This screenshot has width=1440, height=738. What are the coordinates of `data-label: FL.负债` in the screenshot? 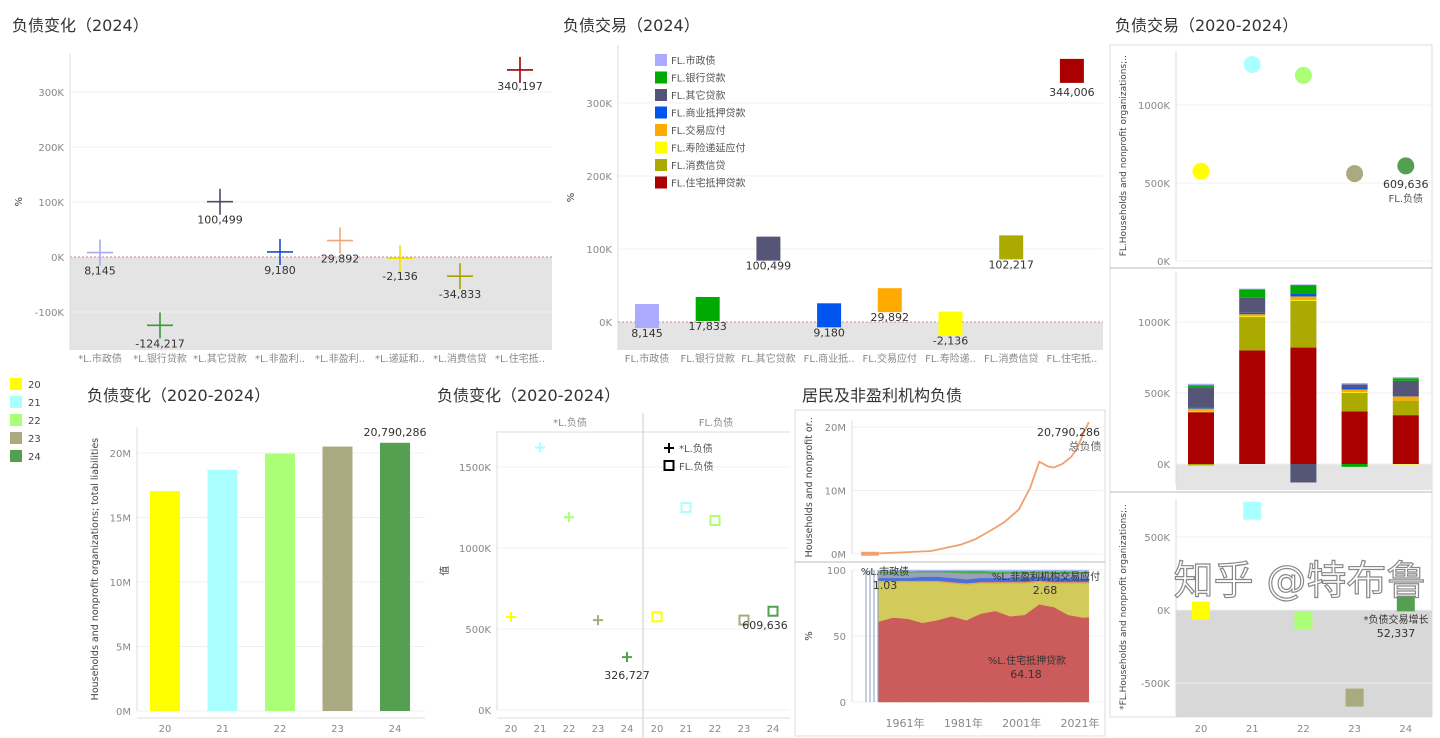 It's located at (1406, 198).